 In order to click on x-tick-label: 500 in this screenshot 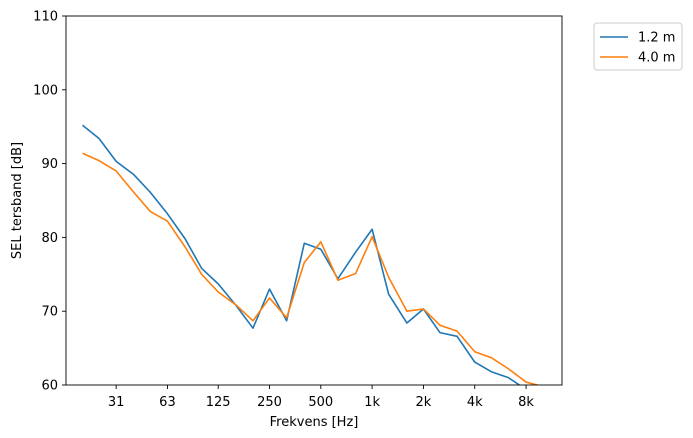, I will do `click(320, 402)`.